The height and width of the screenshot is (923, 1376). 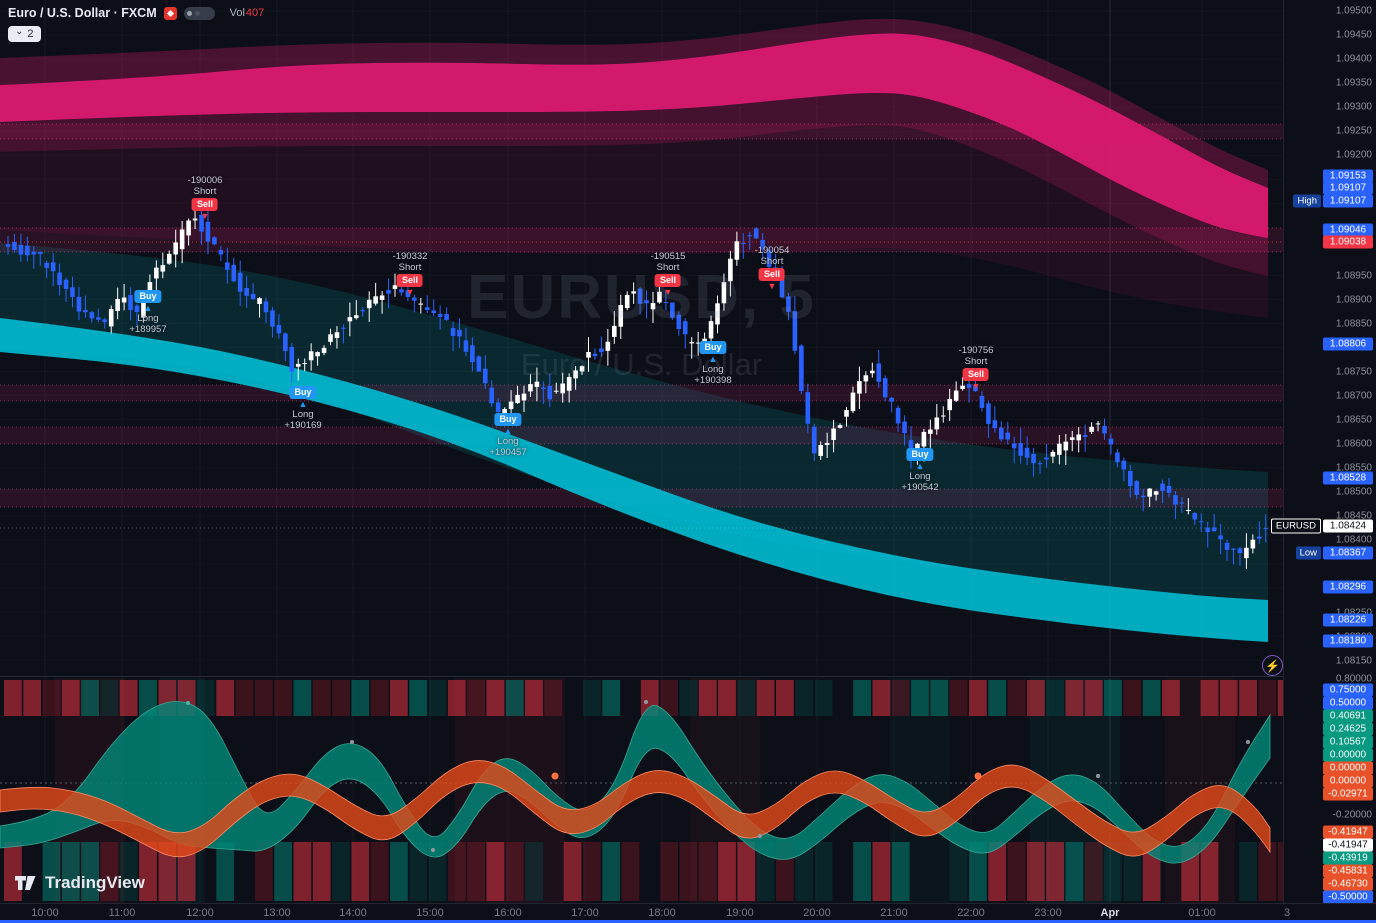 What do you see at coordinates (410, 256) in the screenshot?
I see `marker-value: -190332` at bounding box center [410, 256].